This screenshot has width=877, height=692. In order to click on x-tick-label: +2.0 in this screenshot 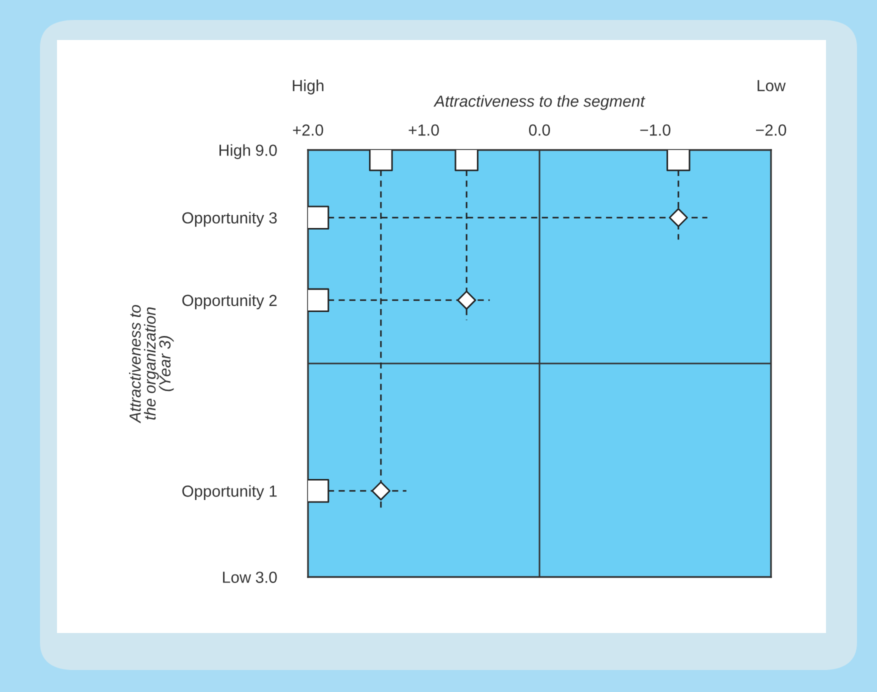, I will do `click(308, 130)`.